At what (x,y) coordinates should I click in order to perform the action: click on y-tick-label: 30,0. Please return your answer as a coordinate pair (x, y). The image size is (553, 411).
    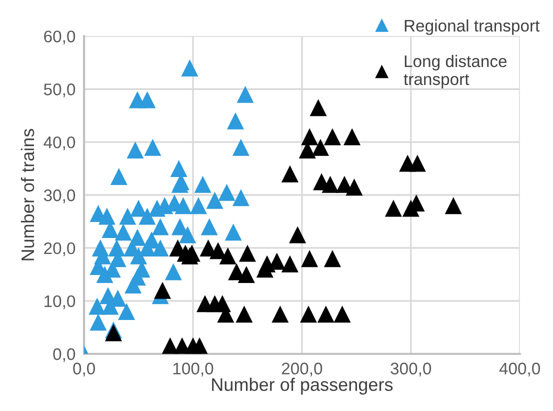
    Looking at the image, I should click on (60, 196).